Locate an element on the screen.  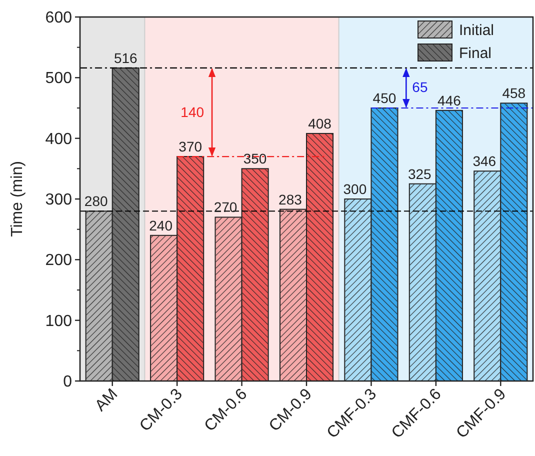
y-tick-label: 200 is located at coordinates (58, 261).